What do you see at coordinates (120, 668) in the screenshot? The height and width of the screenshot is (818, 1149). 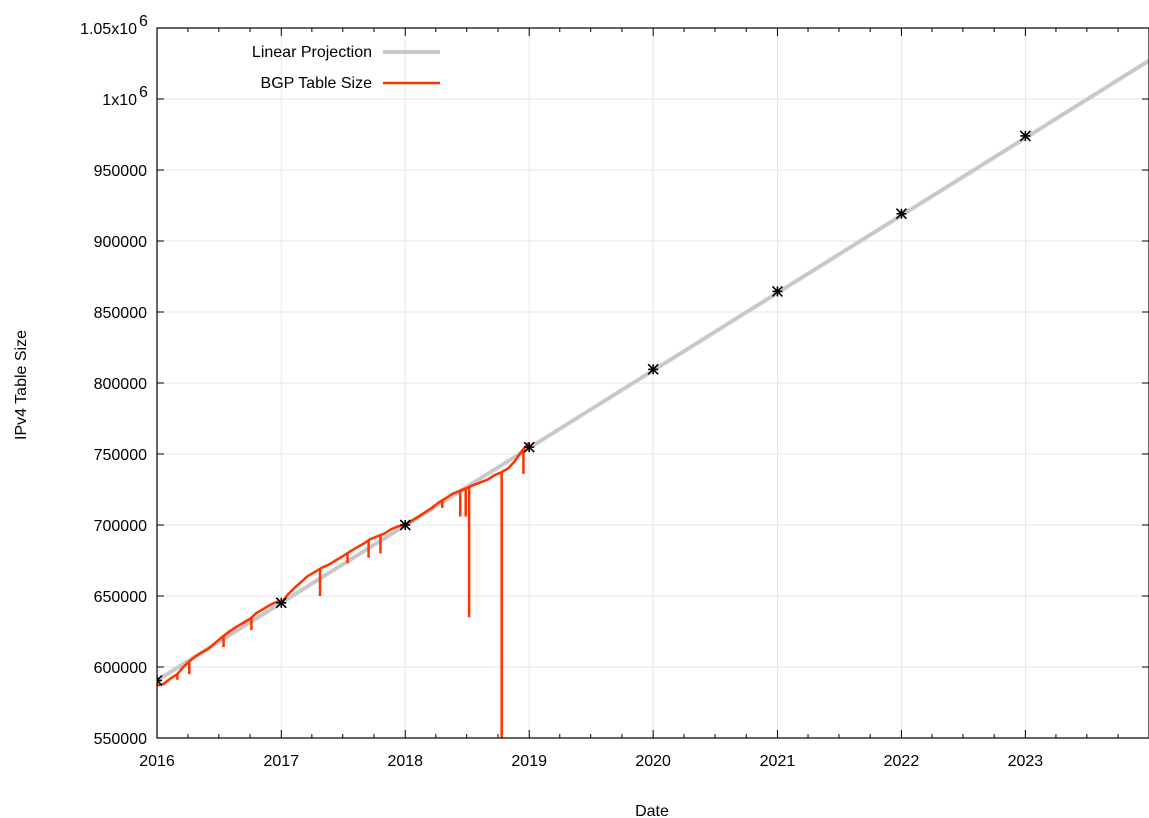 I see `y-tick-label: 600000` at bounding box center [120, 668].